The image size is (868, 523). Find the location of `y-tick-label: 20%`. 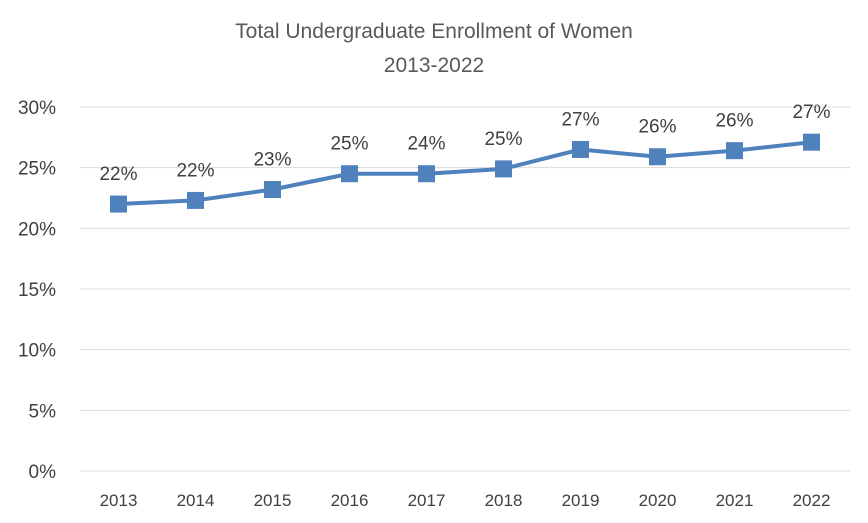

y-tick-label: 20% is located at coordinates (37, 229).